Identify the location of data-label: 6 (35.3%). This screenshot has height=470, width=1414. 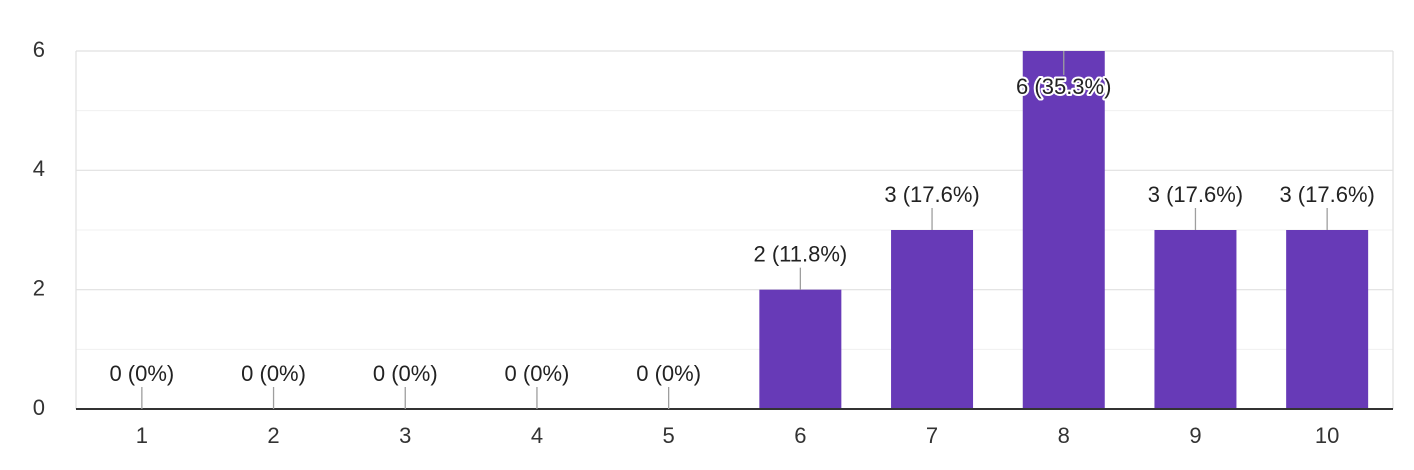
(1063, 86).